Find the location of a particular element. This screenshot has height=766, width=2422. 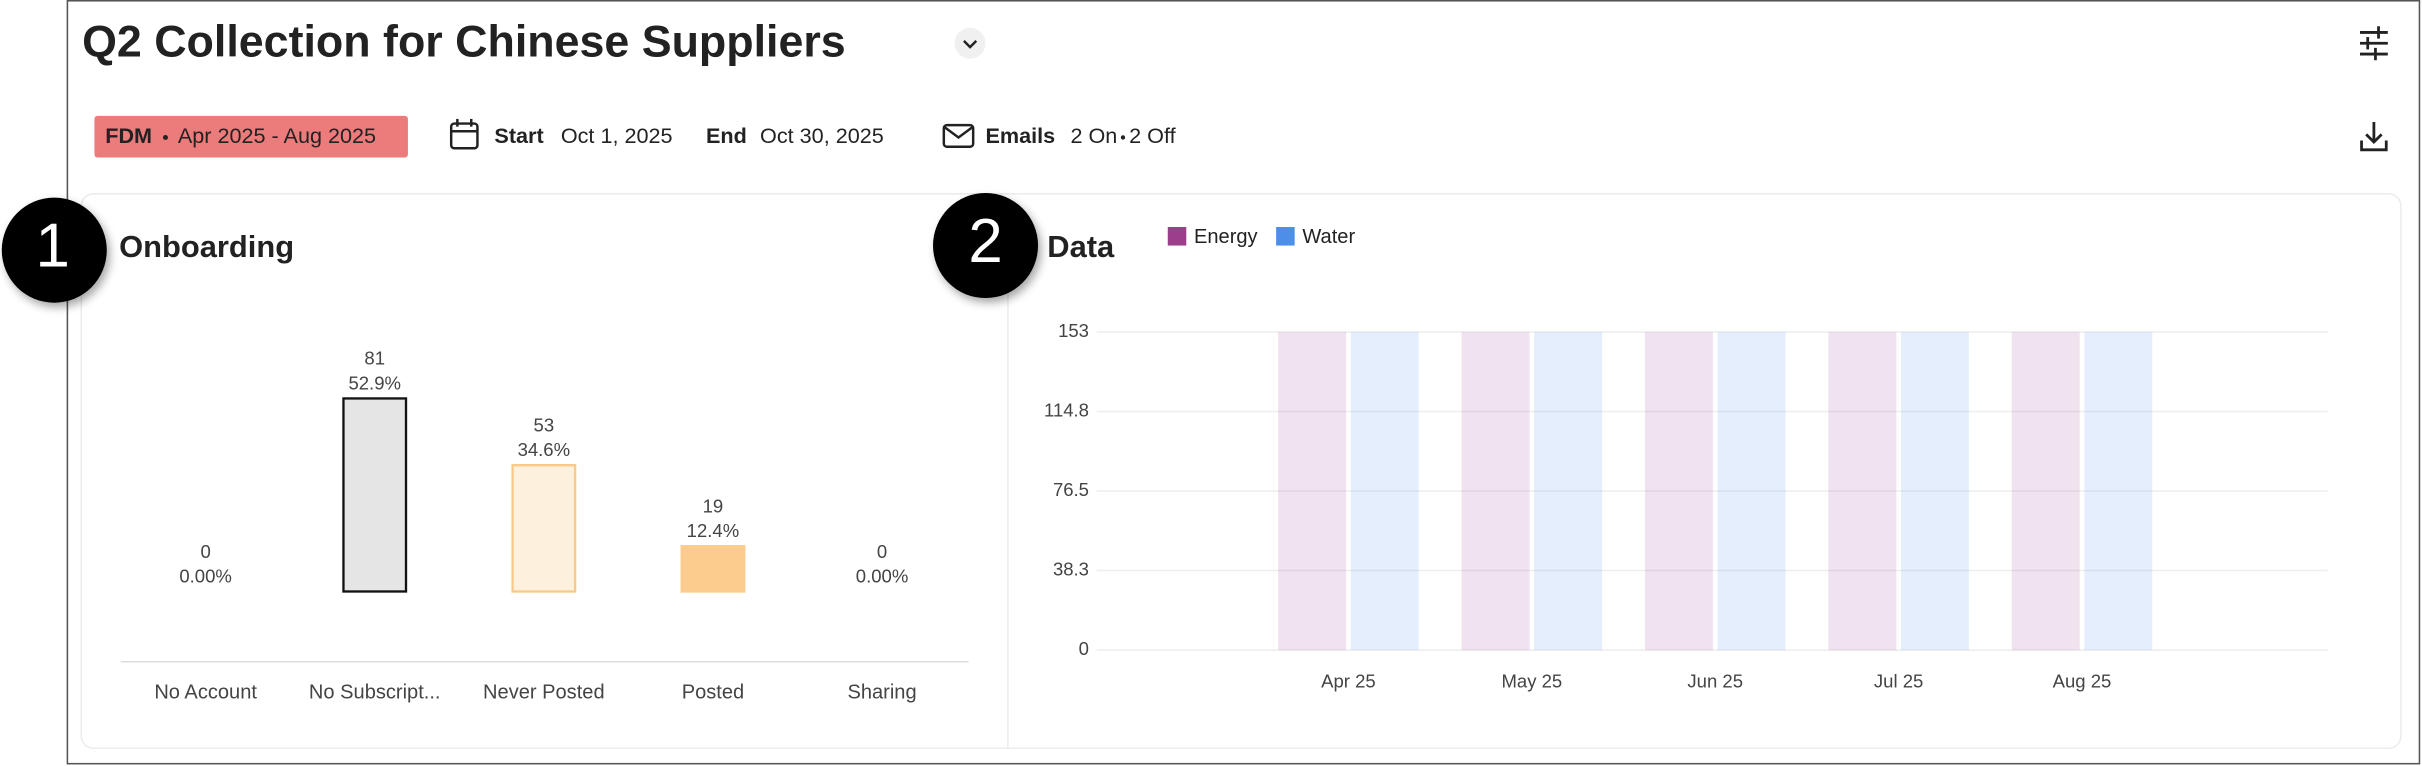

y-tick-label: 114.8 is located at coordinates (1066, 409).